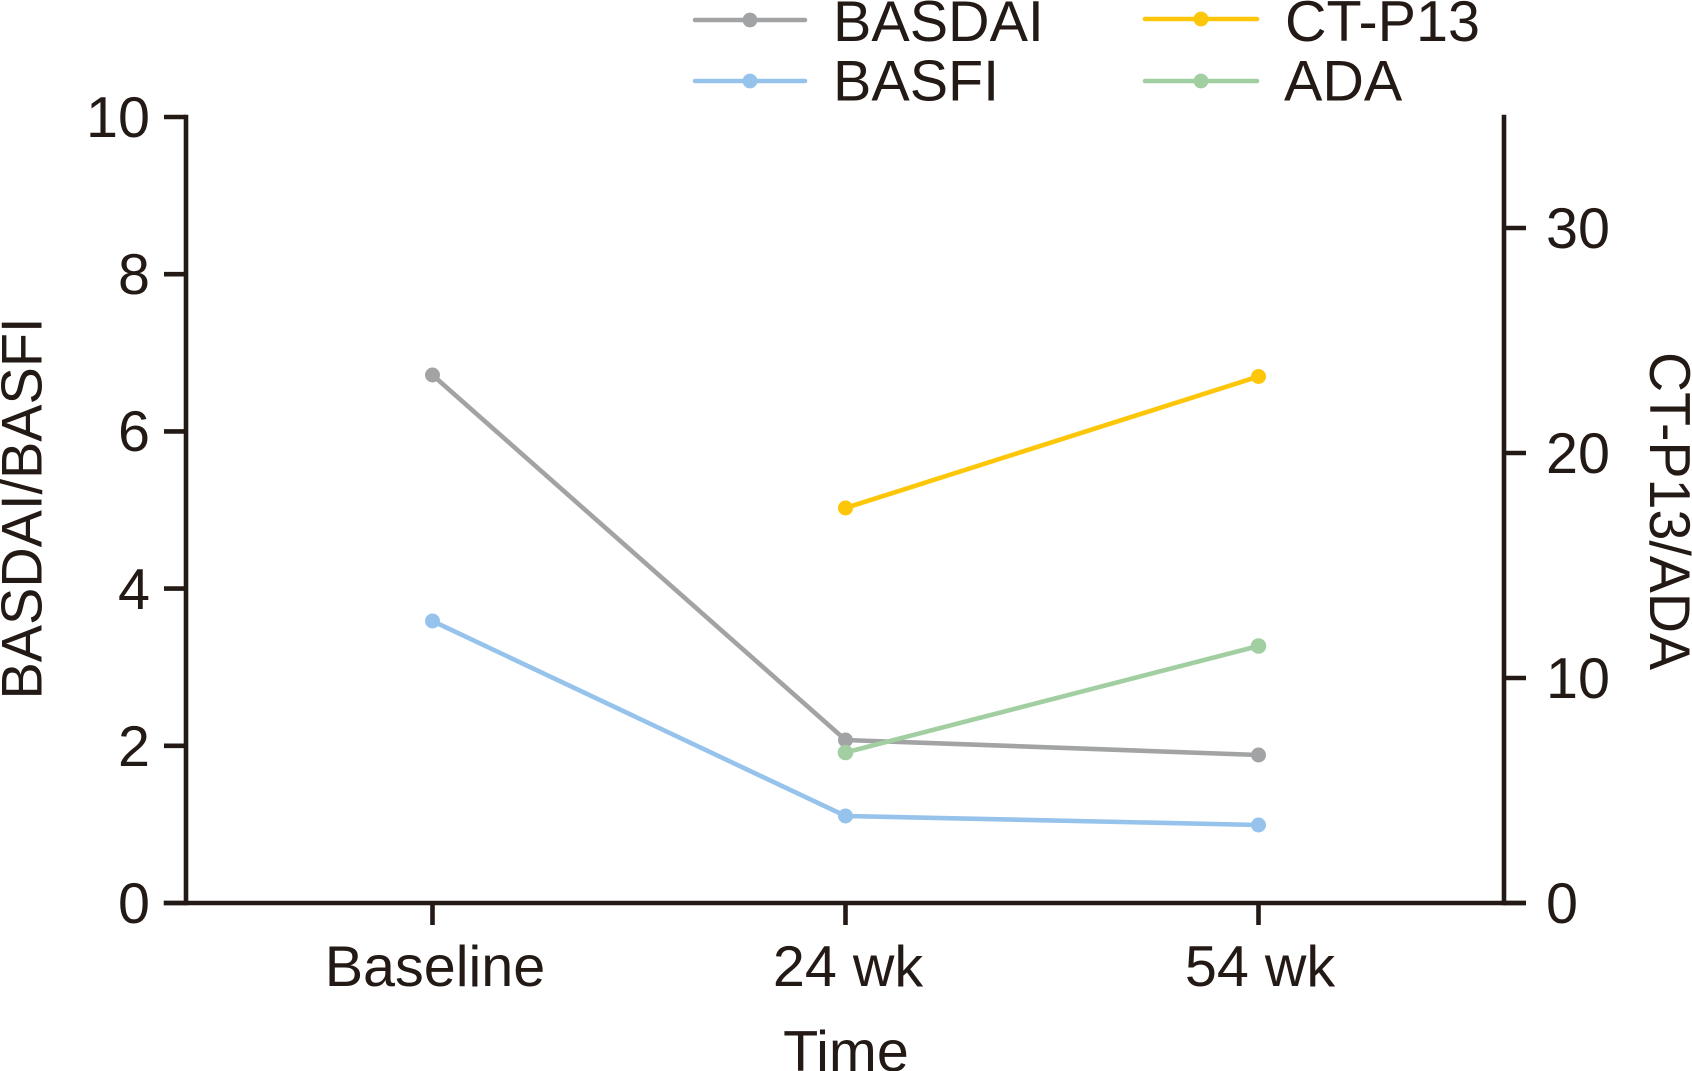  I want to click on svg-text: 30, so click(1578, 229).